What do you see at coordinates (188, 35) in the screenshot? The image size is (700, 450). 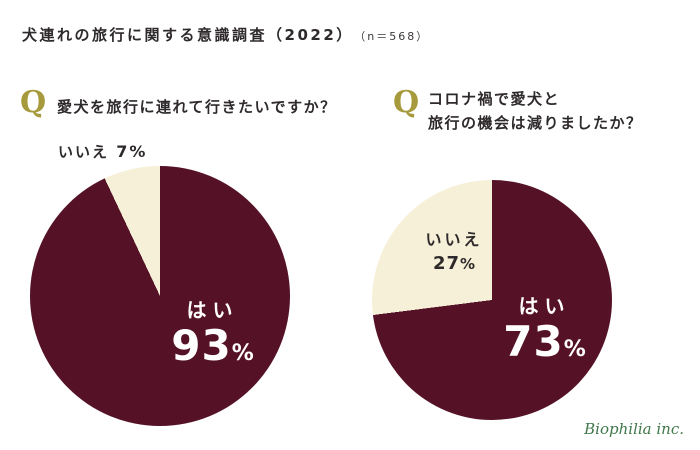 I see `survey-title: 犬連れの旅行に関する意識調査（2022）` at bounding box center [188, 35].